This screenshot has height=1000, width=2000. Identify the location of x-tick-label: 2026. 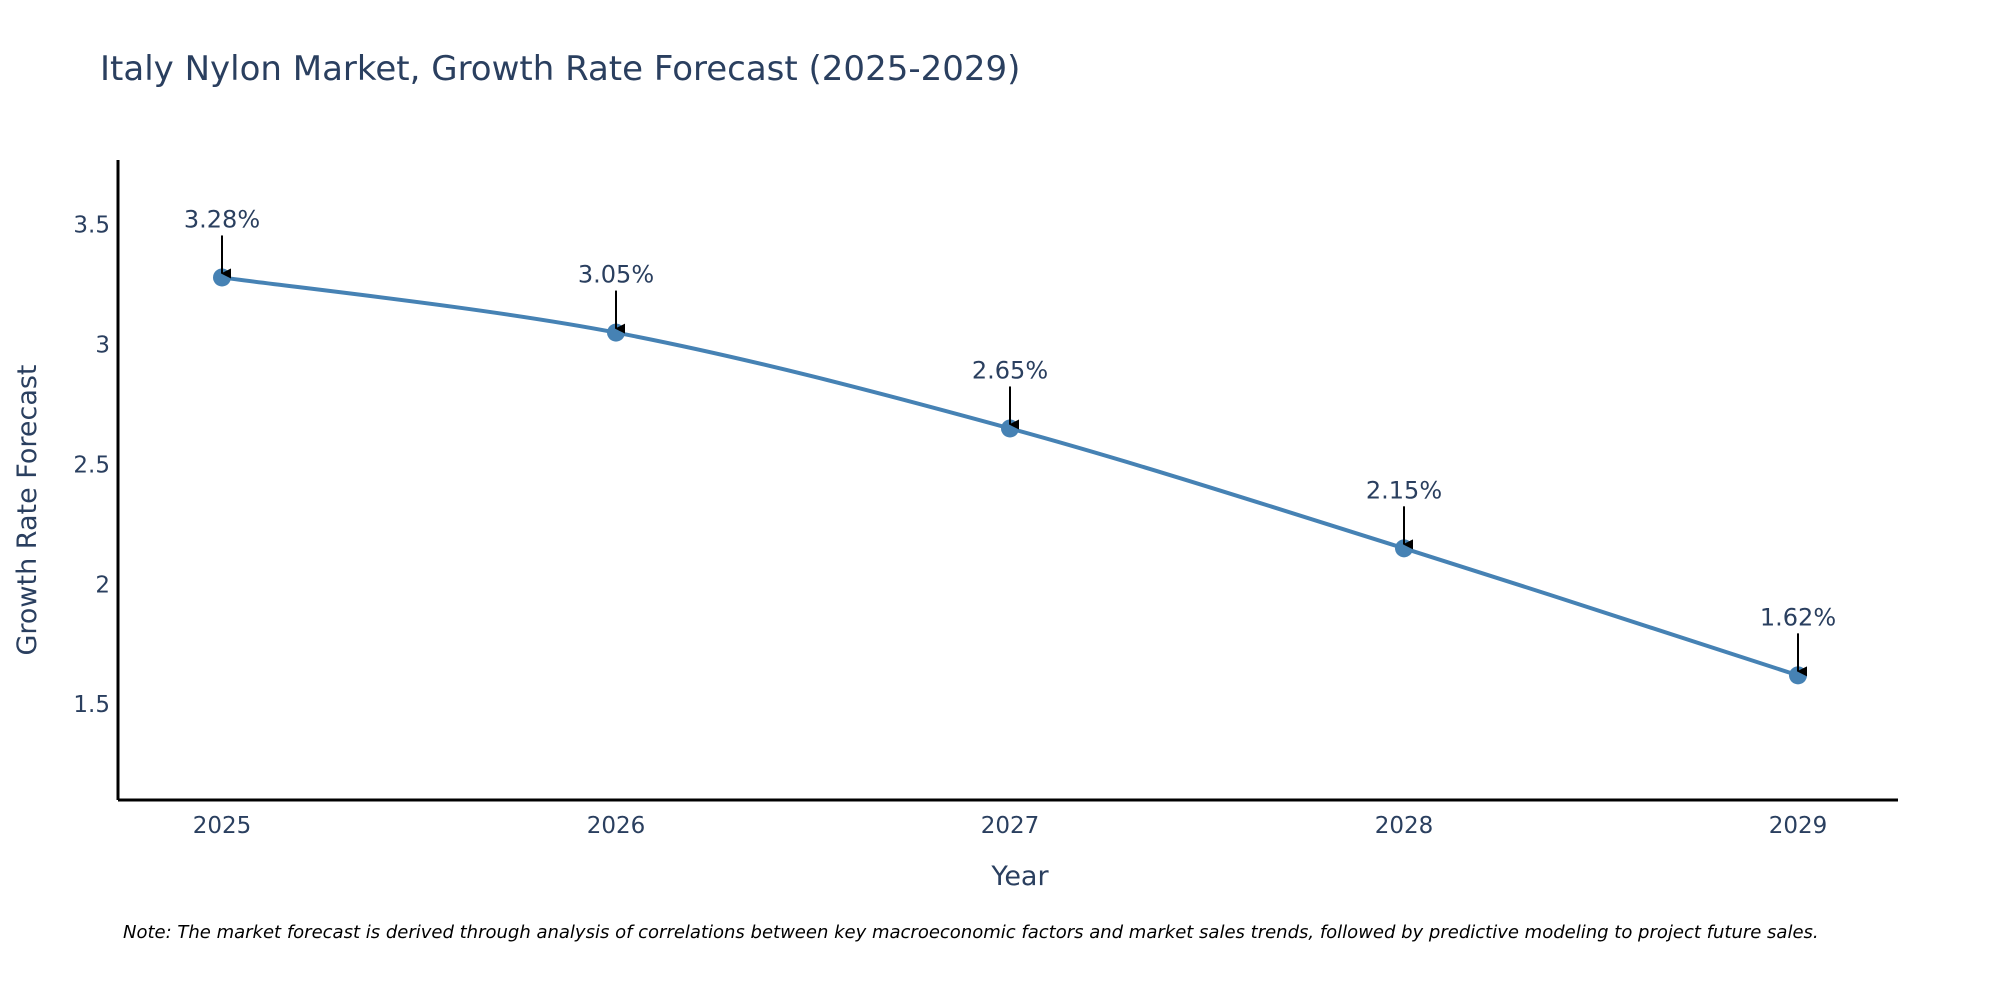
(616, 826).